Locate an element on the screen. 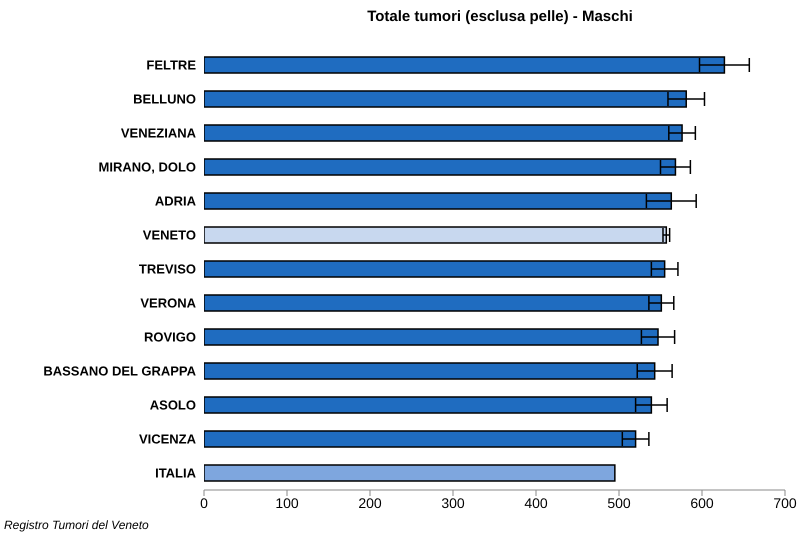 Image resolution: width=809 pixels, height=539 pixels. x-tick-label: 700 is located at coordinates (785, 502).